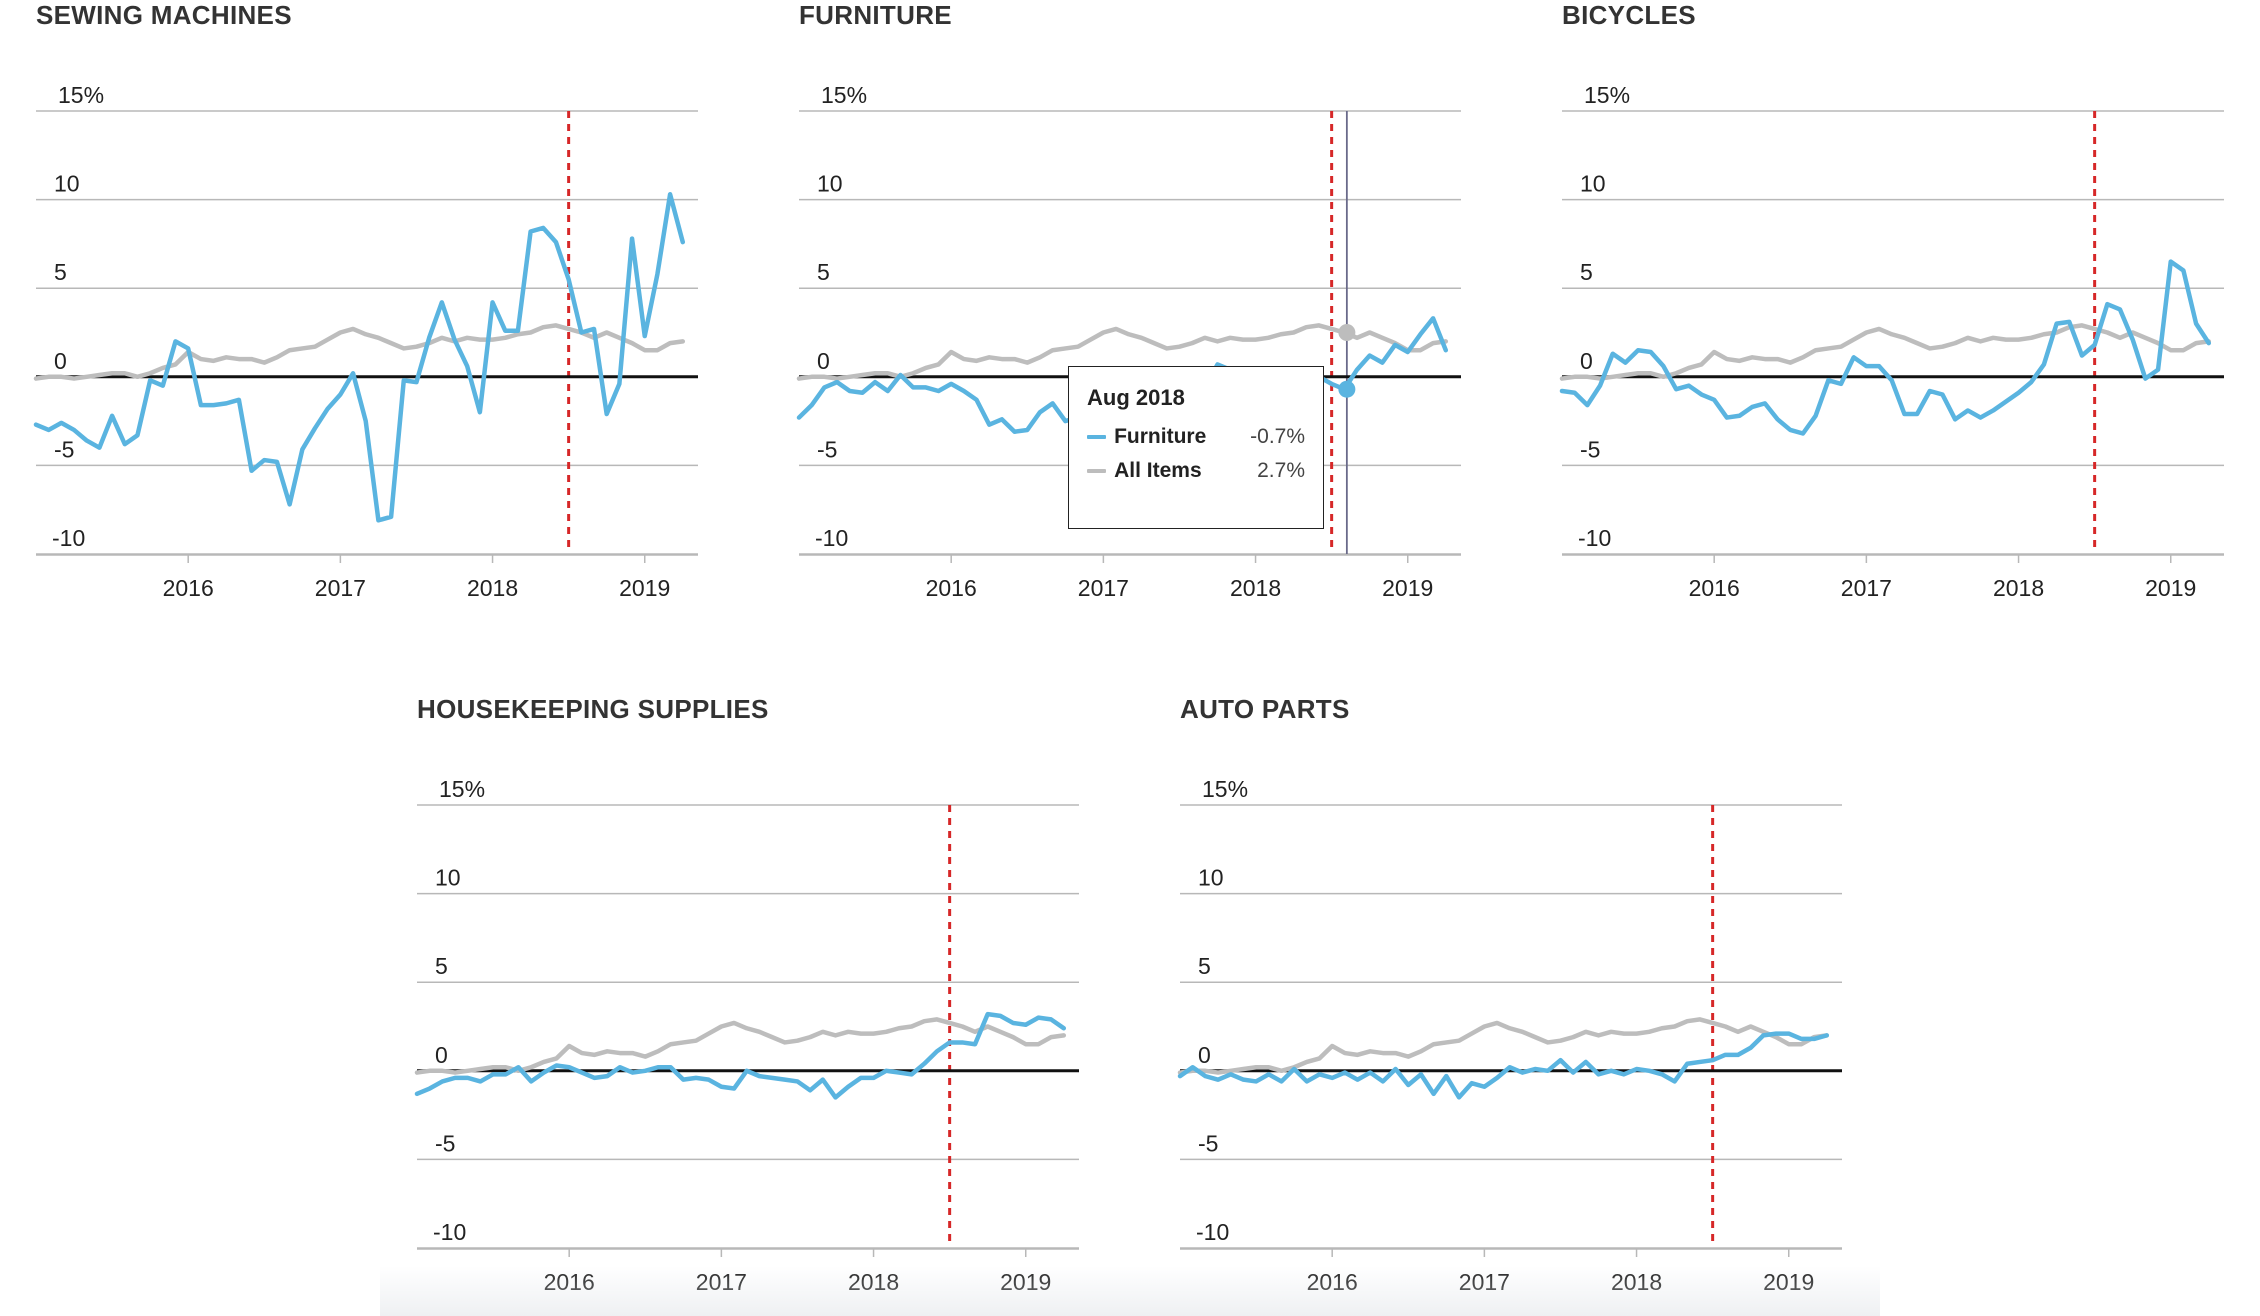  What do you see at coordinates (1160, 436) in the screenshot?
I see `tooltip-series-name: Furniture` at bounding box center [1160, 436].